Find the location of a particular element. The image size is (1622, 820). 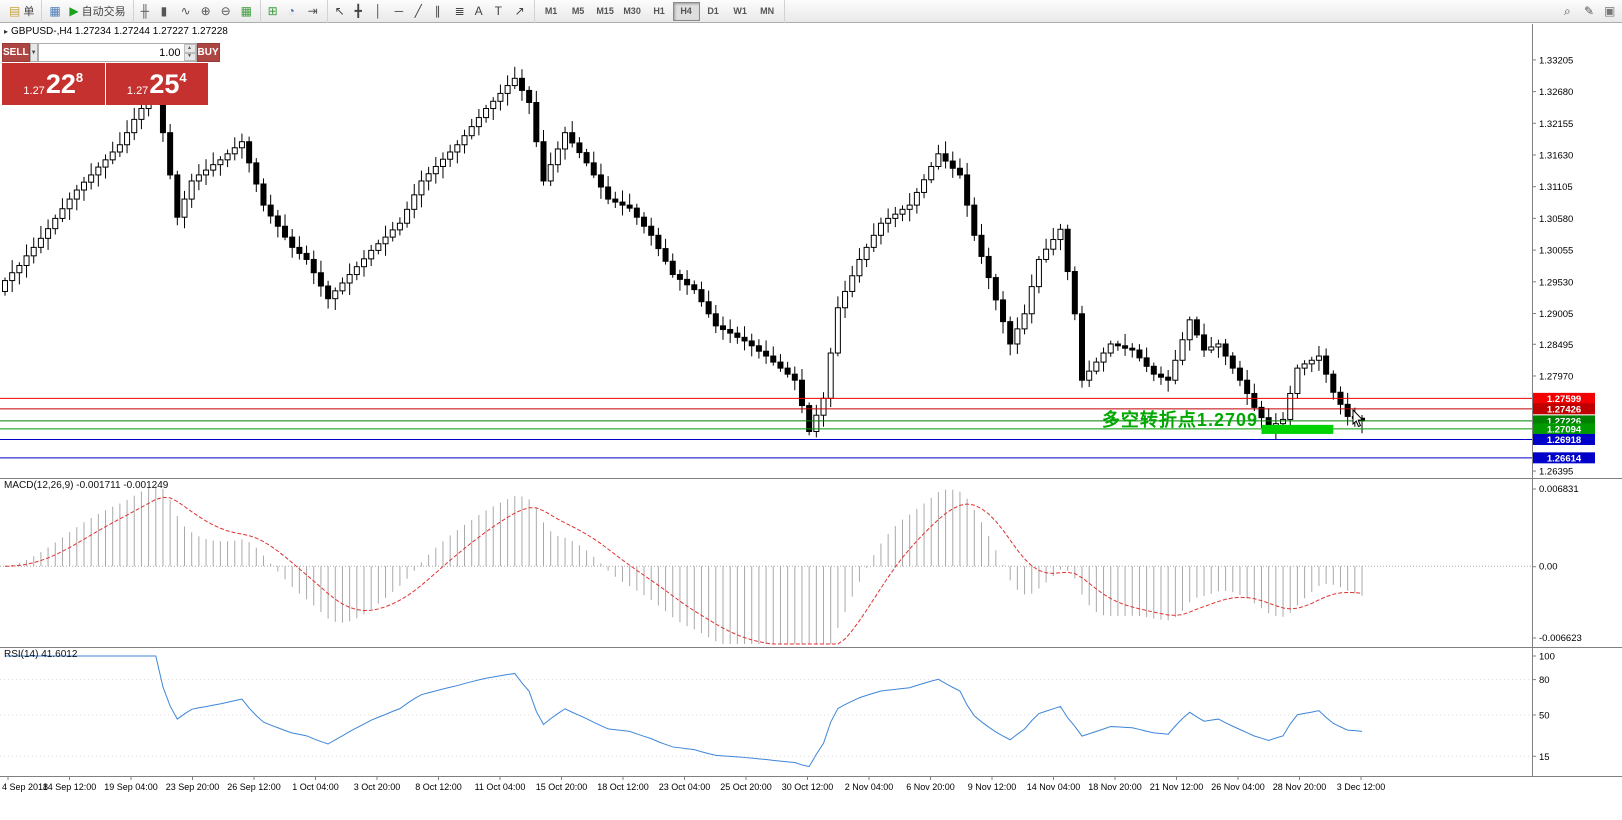

chart-shift-icon: ⇥ is located at coordinates (314, 11).